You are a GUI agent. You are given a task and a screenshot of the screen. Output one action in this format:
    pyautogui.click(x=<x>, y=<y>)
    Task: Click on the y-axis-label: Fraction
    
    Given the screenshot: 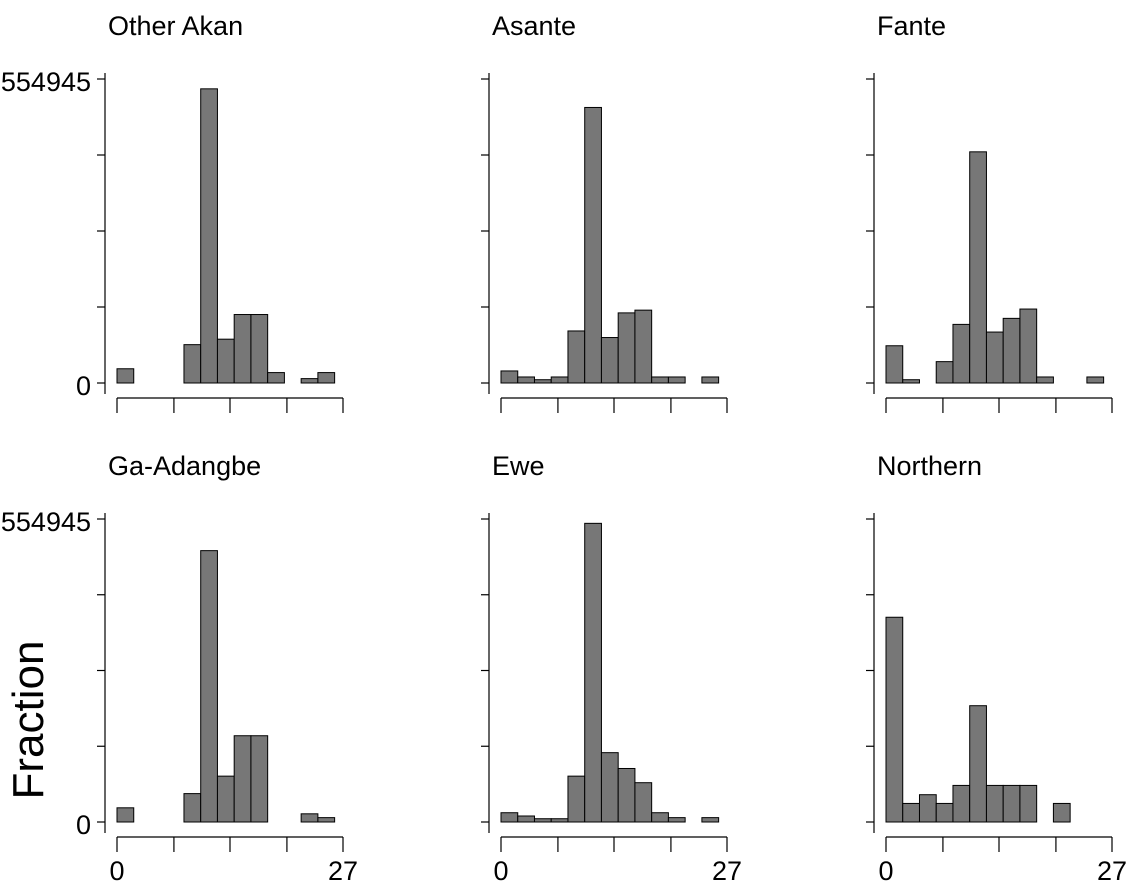 What is the action you would take?
    pyautogui.click(x=28, y=720)
    